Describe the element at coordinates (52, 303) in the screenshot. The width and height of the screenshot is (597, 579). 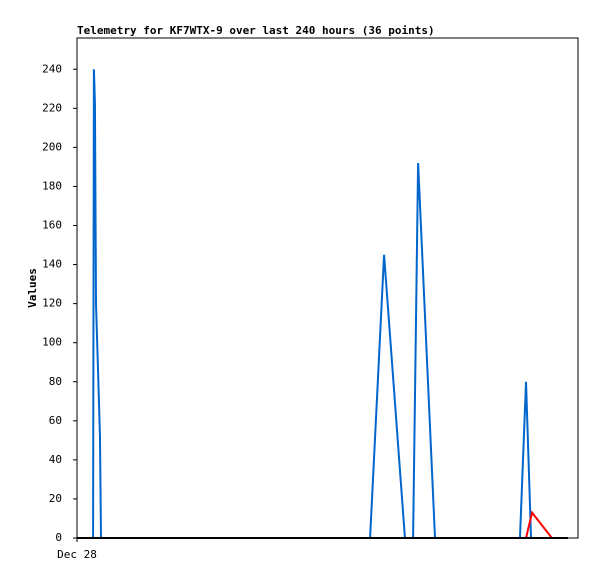
I see `y-tick-label: 120` at that location.